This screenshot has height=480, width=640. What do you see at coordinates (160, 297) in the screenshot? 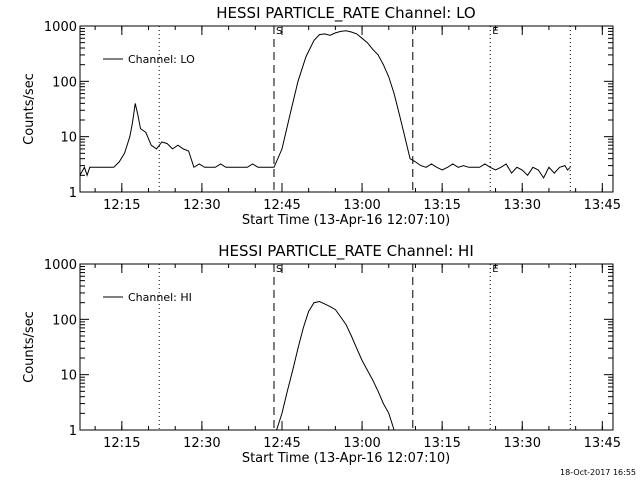
I see `panel-hi-legend-label: Channel: HI` at bounding box center [160, 297].